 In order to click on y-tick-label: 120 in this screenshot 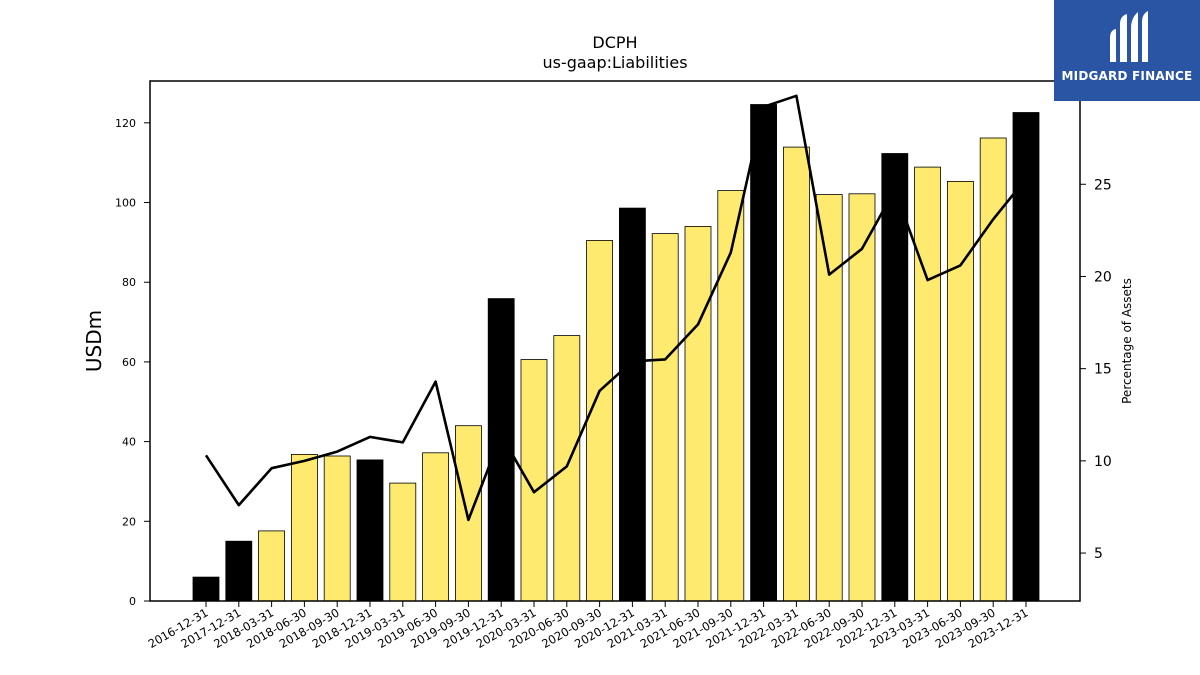, I will do `click(125, 123)`.